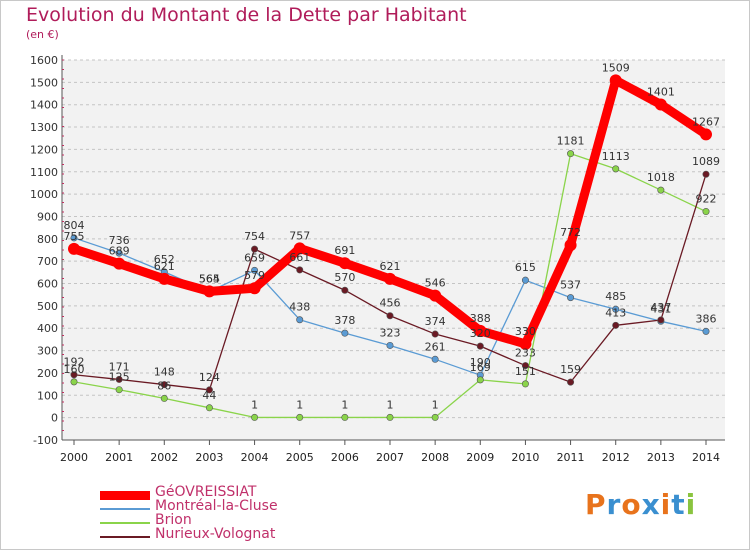 The width and height of the screenshot is (750, 550). What do you see at coordinates (666, 504) in the screenshot?
I see `logo-letter: i` at bounding box center [666, 504].